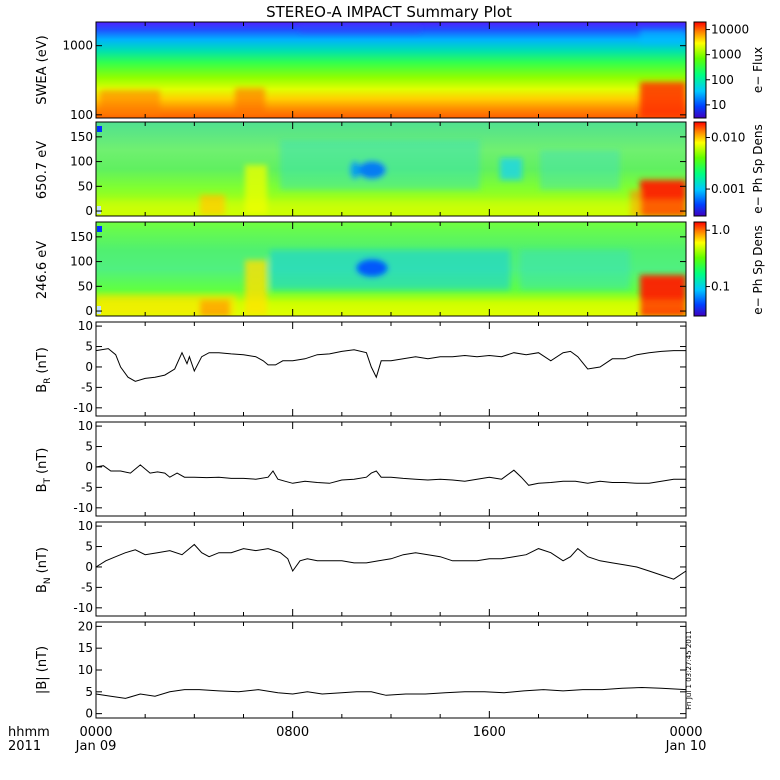  What do you see at coordinates (42, 69) in the screenshot?
I see `swea-ylabel: SWEA (eV)` at bounding box center [42, 69].